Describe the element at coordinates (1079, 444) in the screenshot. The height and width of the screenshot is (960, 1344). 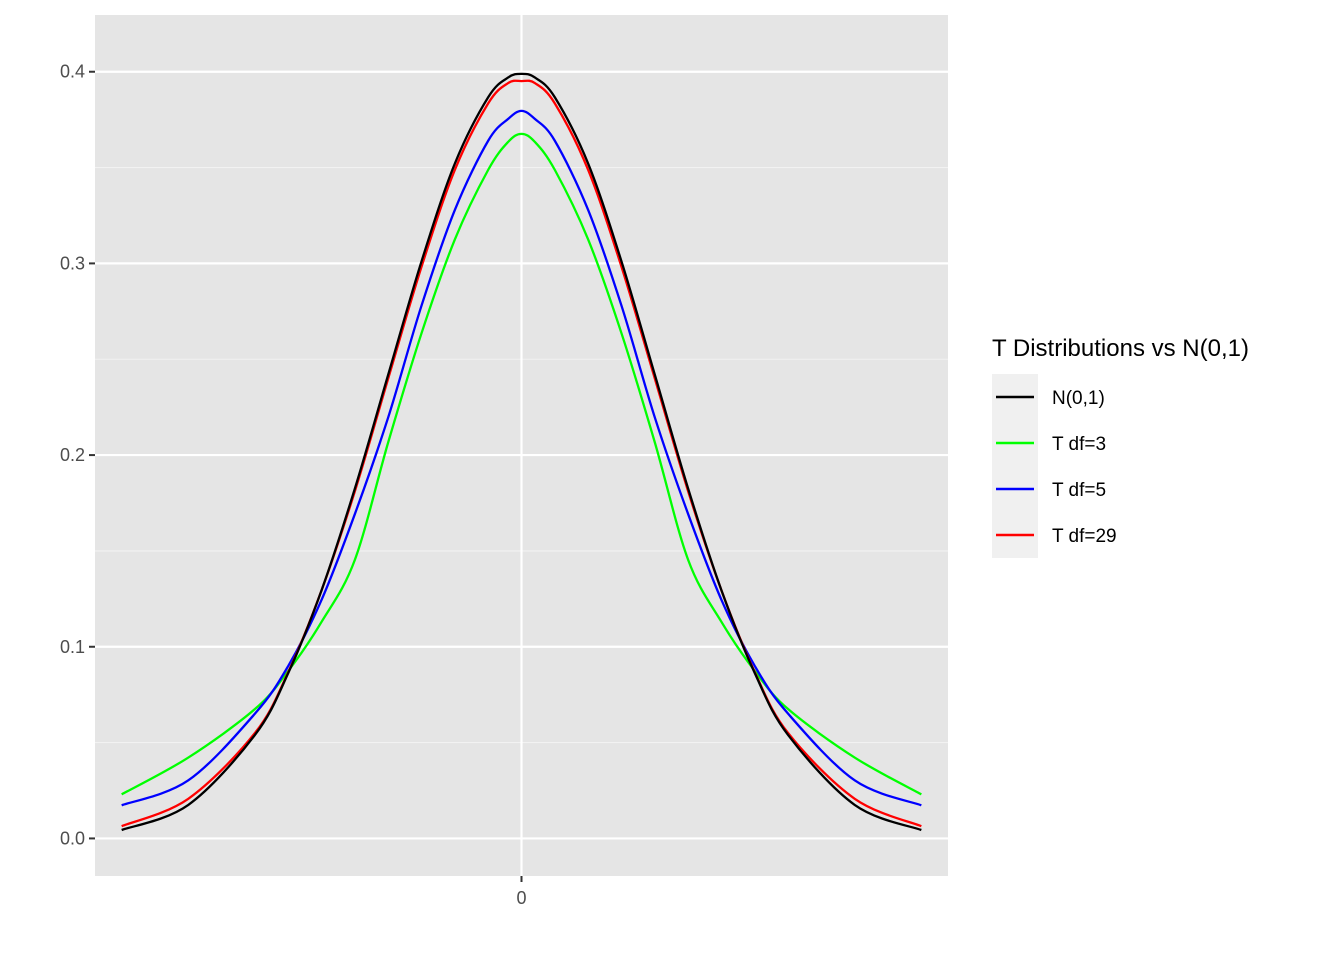
I see `legend-label-t-df-3: T df=3` at that location.